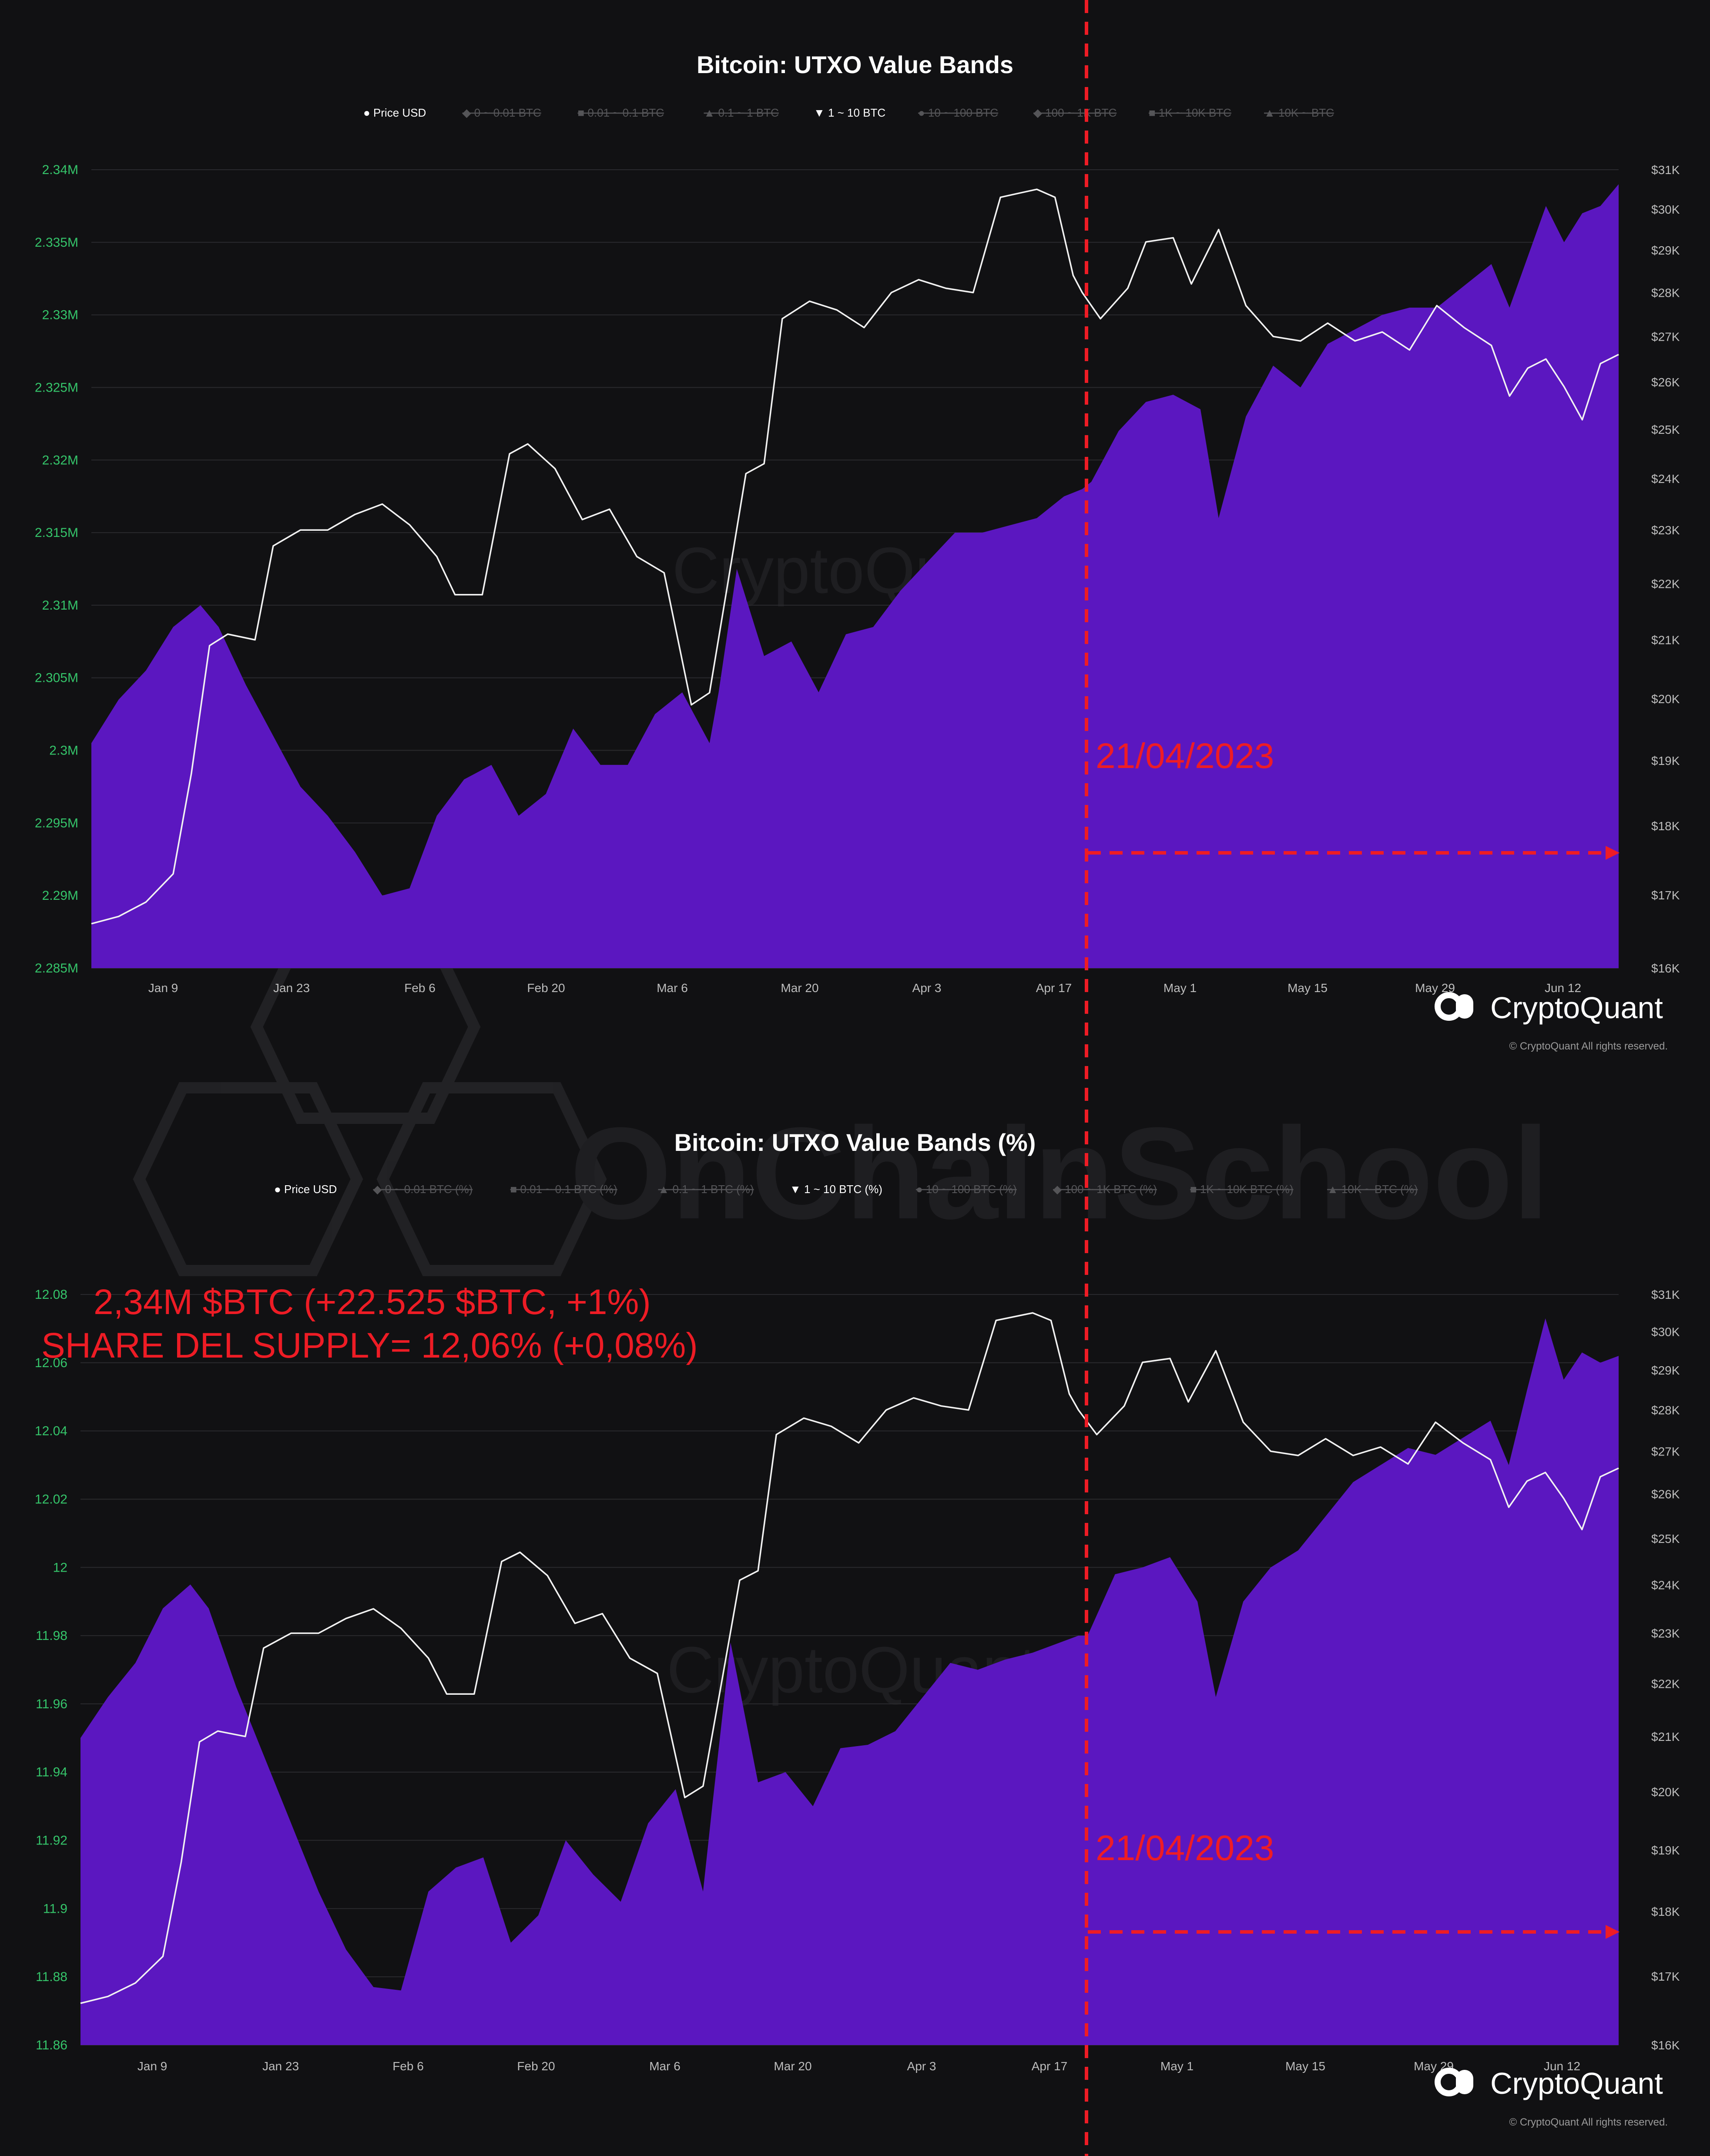 This screenshot has width=1710, height=2156. Describe the element at coordinates (958, 113) in the screenshot. I see `legend-item: ● 10 ~ 100 BTC` at that location.